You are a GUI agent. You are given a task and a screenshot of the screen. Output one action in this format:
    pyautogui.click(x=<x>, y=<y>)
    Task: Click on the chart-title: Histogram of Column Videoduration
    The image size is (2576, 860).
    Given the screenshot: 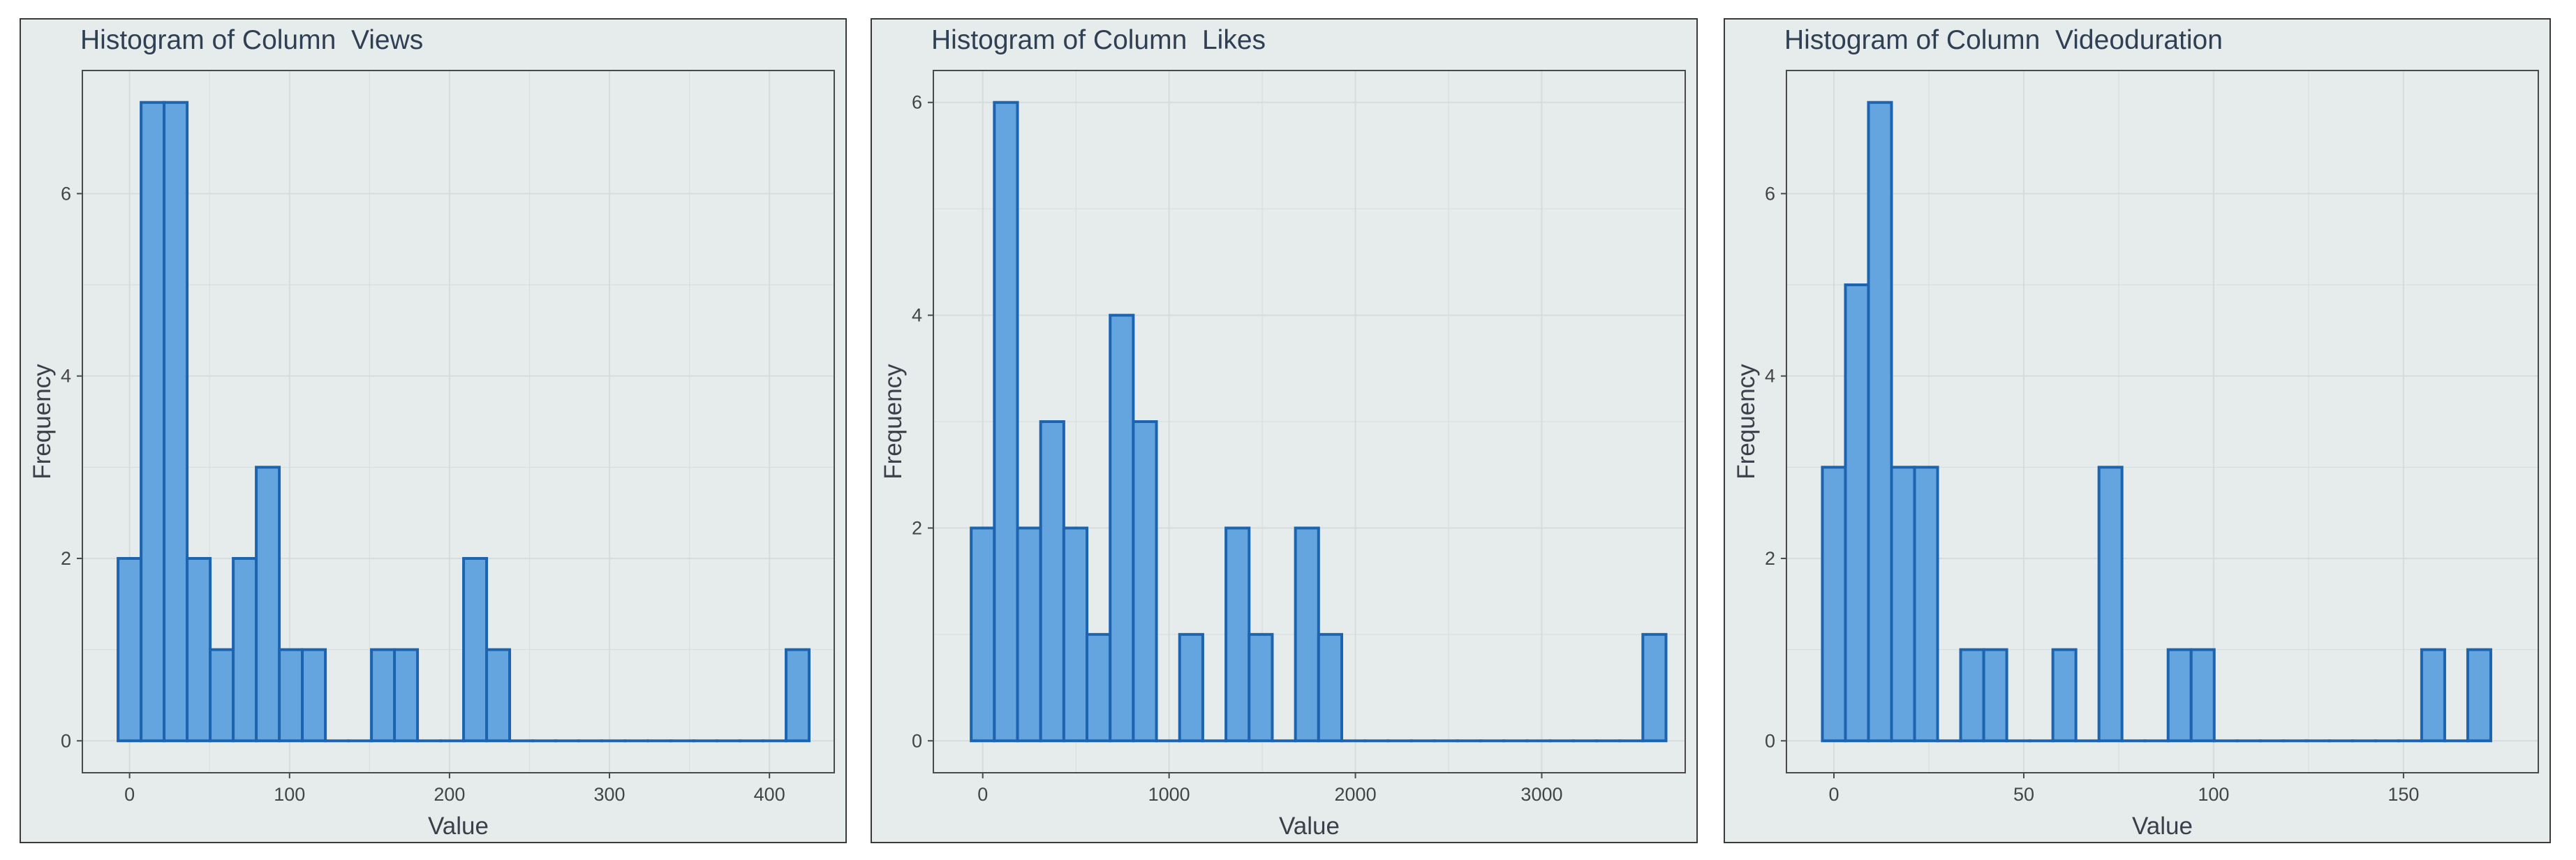 What is the action you would take?
    pyautogui.click(x=2003, y=40)
    